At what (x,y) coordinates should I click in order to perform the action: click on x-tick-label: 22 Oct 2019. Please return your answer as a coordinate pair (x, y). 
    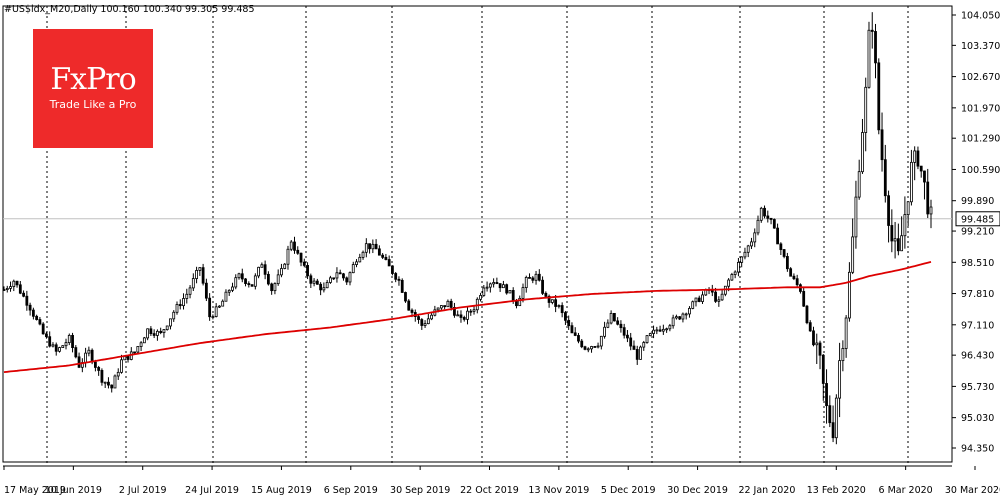
    Looking at the image, I should click on (489, 490).